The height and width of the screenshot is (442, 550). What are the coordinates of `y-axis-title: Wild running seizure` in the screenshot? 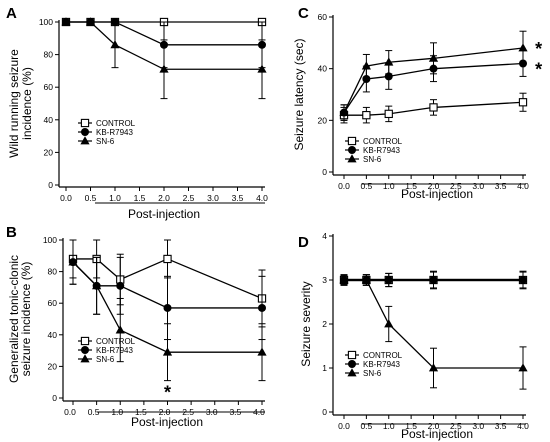 It's located at (14, 103).